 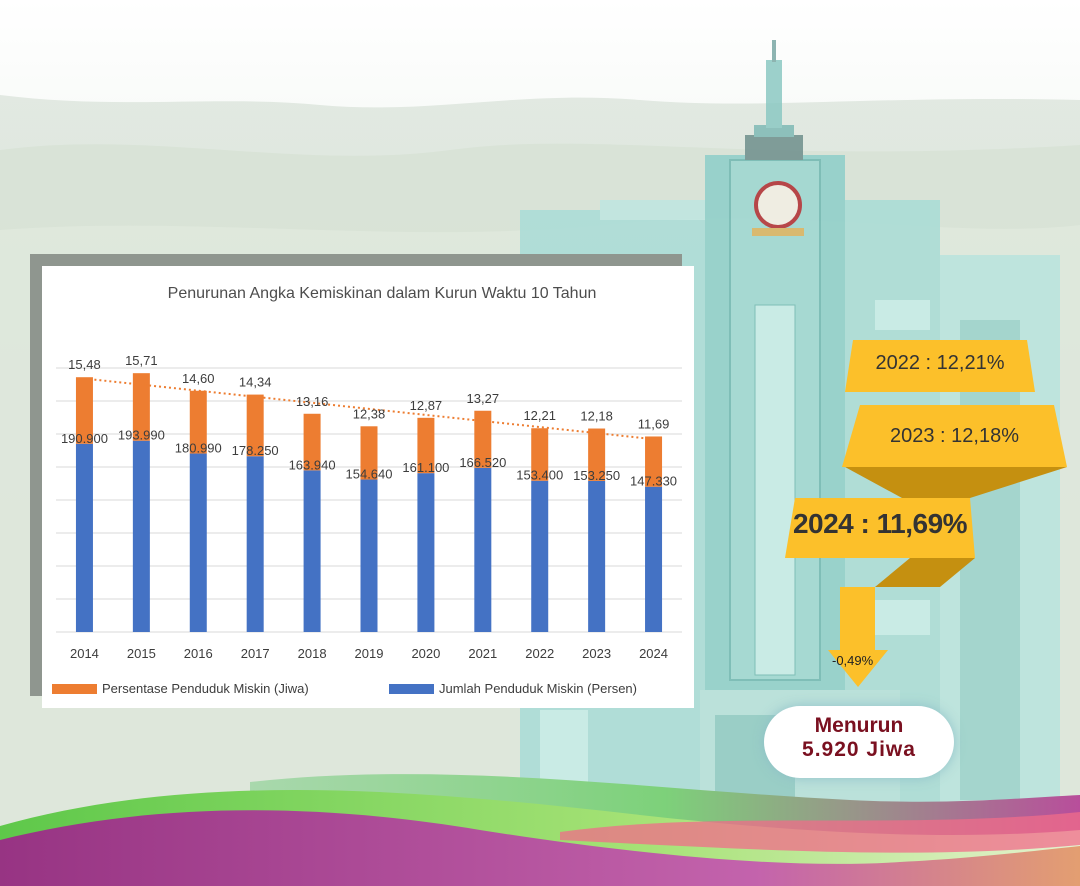 What do you see at coordinates (540, 454) in the screenshot?
I see `bar-percent-2022` at bounding box center [540, 454].